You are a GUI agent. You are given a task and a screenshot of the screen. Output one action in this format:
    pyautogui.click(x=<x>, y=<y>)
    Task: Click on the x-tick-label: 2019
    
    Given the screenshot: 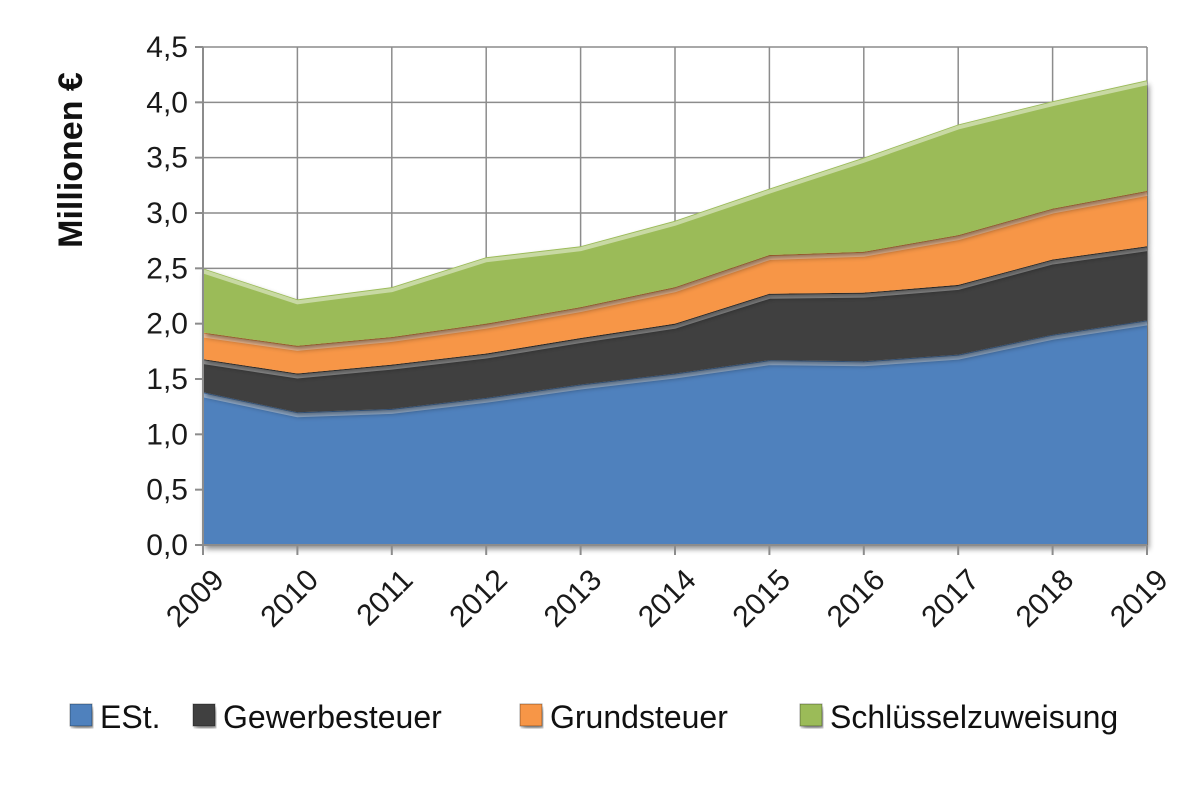 What is the action you would take?
    pyautogui.click(x=1139, y=598)
    